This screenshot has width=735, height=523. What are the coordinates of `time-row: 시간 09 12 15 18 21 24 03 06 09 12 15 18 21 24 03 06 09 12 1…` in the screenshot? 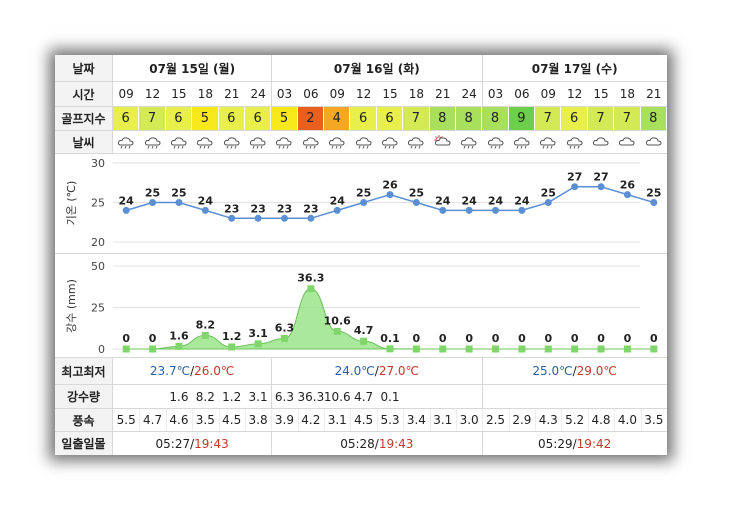 It's located at (361, 94).